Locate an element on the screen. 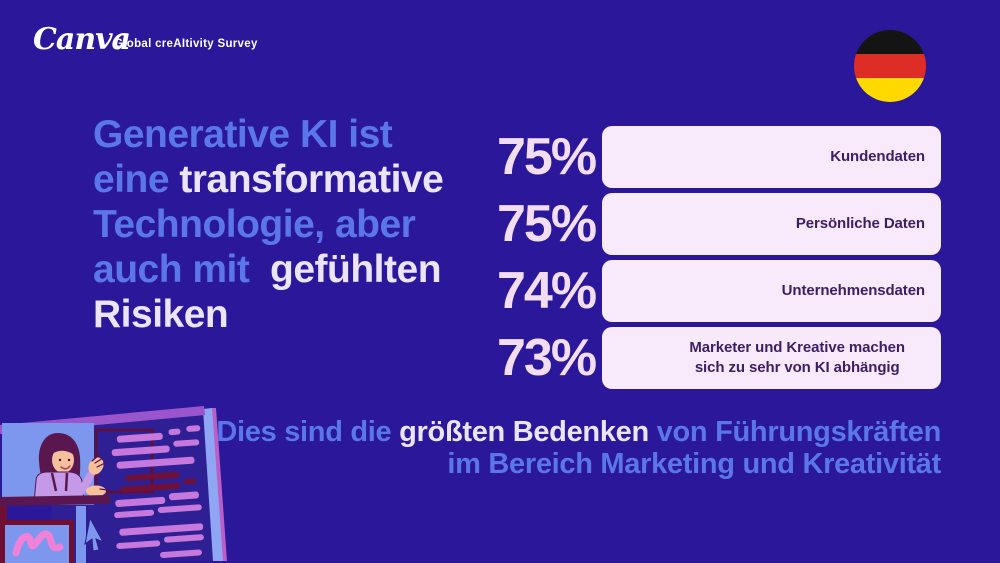  flag-stripe-black is located at coordinates (890, 42).